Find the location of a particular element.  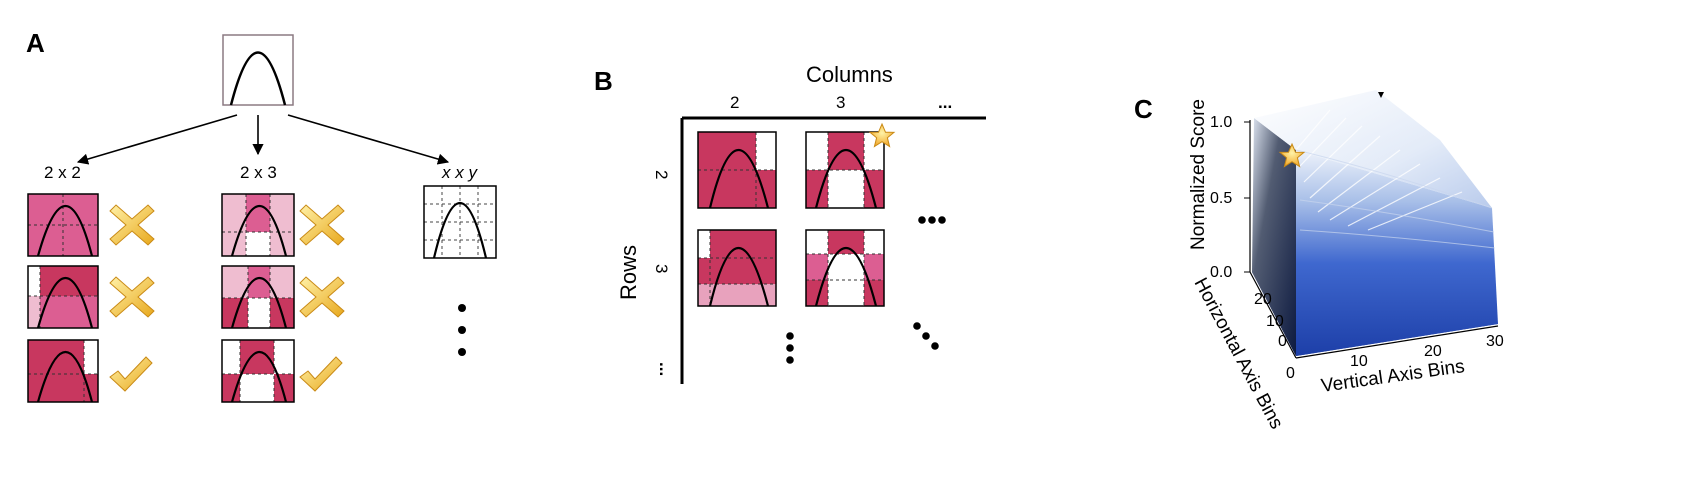

caption-xxy: x x y is located at coordinates (459, 172).